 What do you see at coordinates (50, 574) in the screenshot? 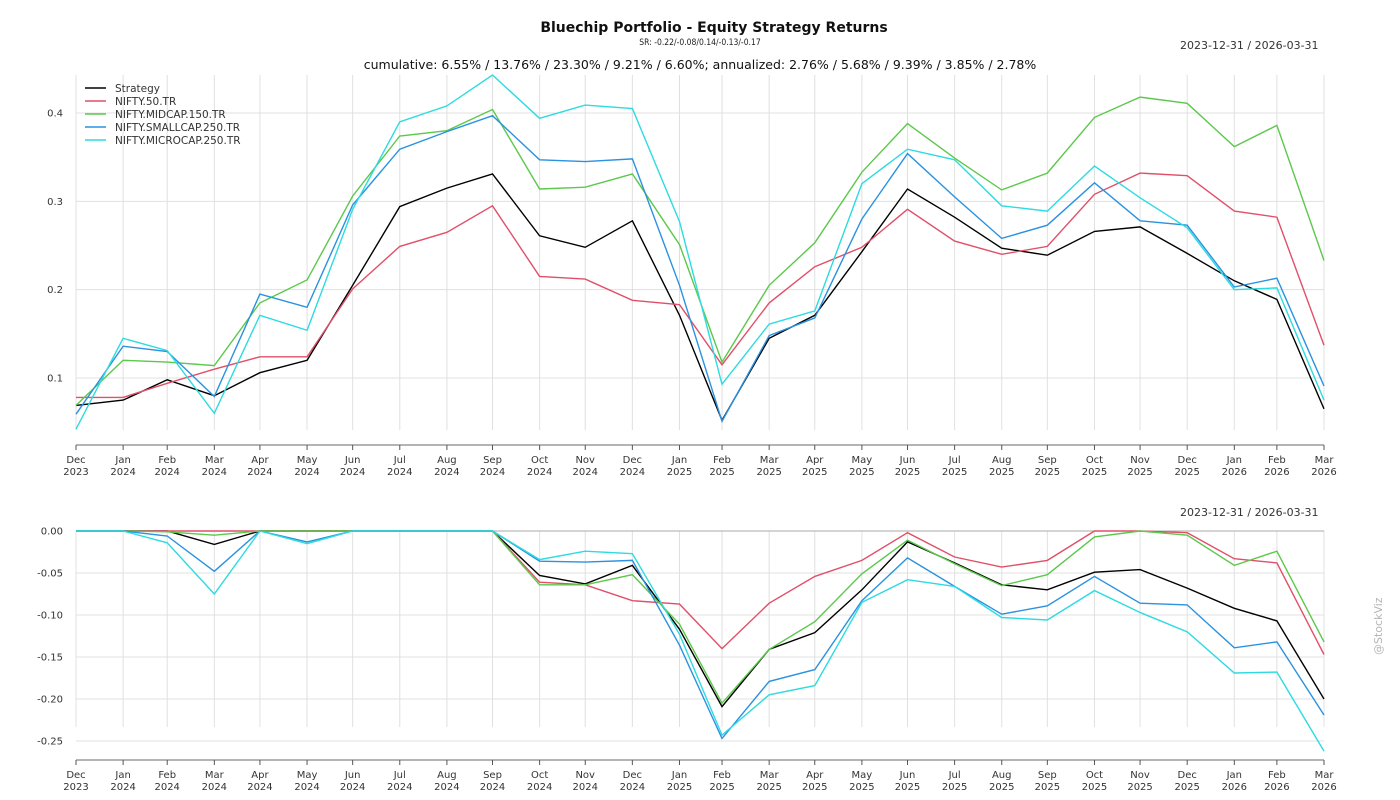
I see `bottom-ytick-label: -0.05` at bounding box center [50, 574].